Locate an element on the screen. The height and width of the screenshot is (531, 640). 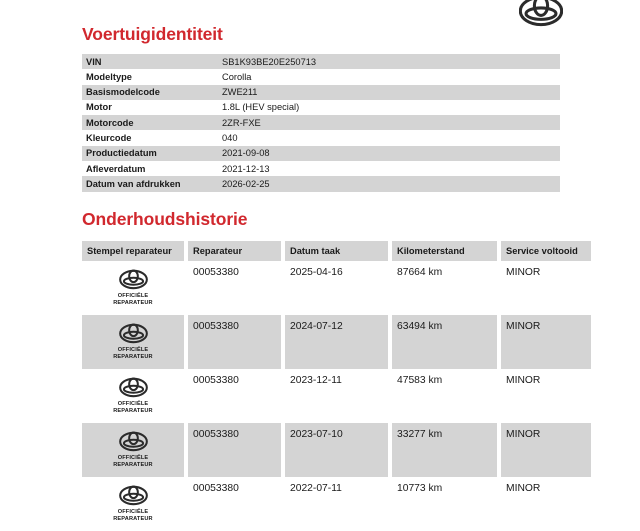
cell-date: 2023-12-11 is located at coordinates (316, 380).